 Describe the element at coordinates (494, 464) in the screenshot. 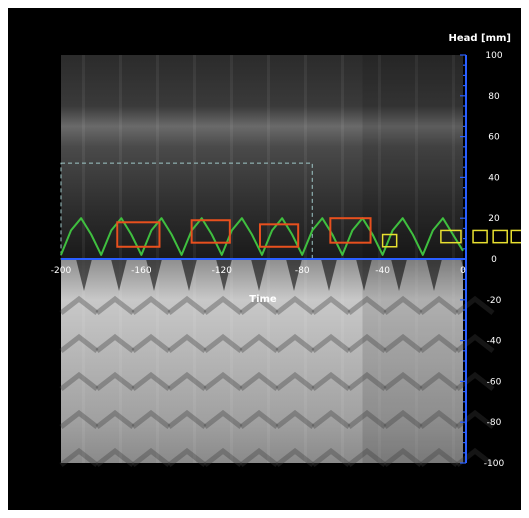

I see `y-axis-tick-label: -100` at that location.